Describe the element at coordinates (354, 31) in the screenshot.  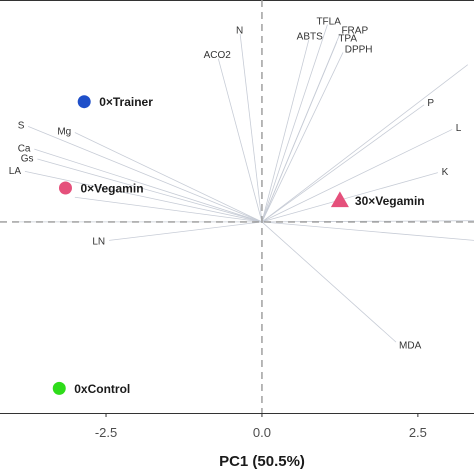
I see `loading-label: FRAP` at that location.